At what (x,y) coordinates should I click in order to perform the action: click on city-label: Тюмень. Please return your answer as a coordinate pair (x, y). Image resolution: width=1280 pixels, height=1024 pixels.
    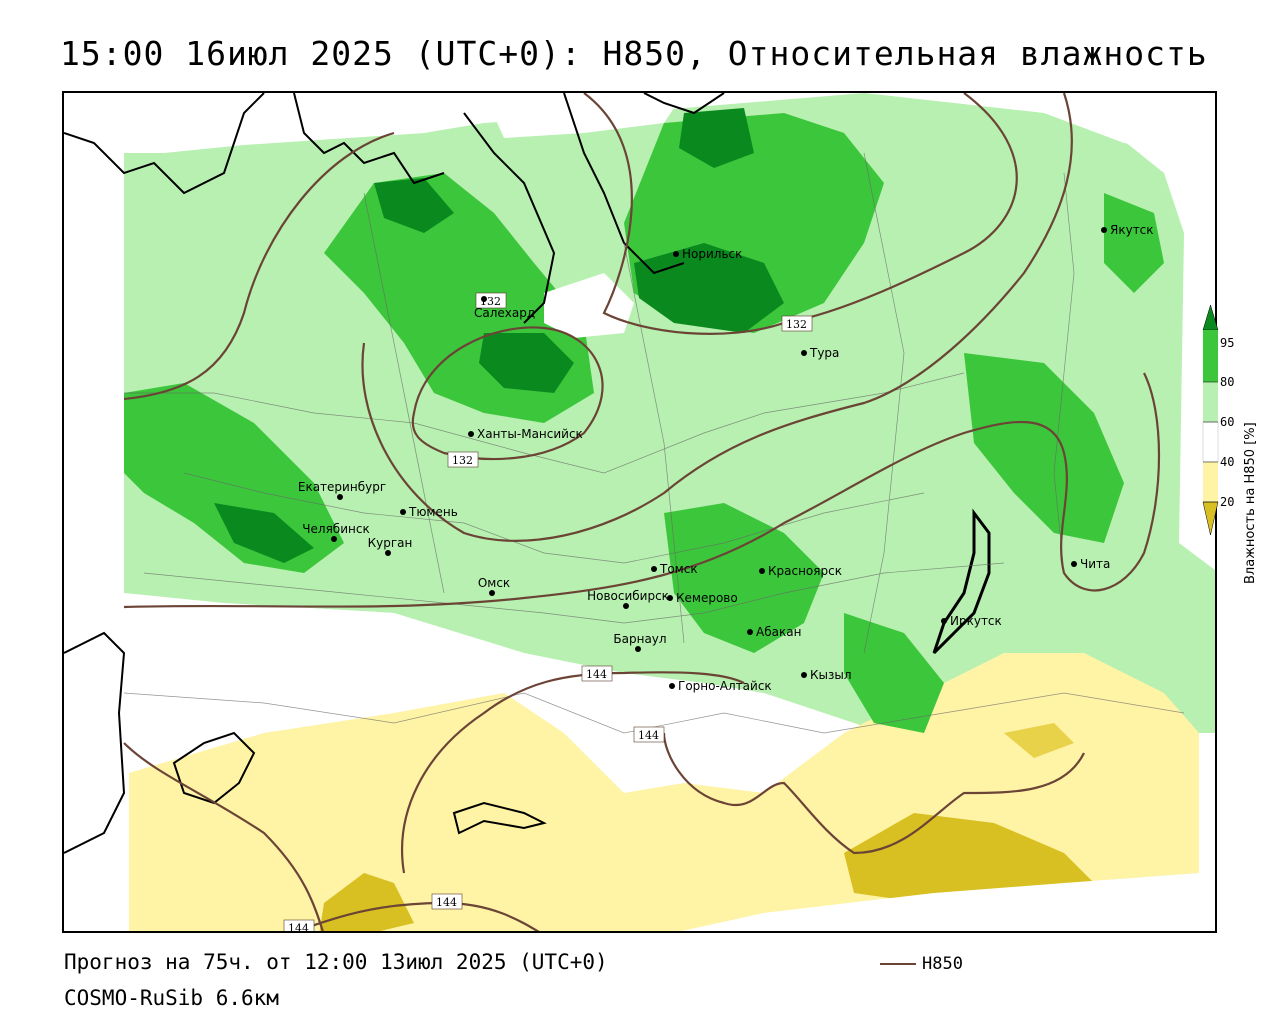
    Looking at the image, I should click on (433, 512).